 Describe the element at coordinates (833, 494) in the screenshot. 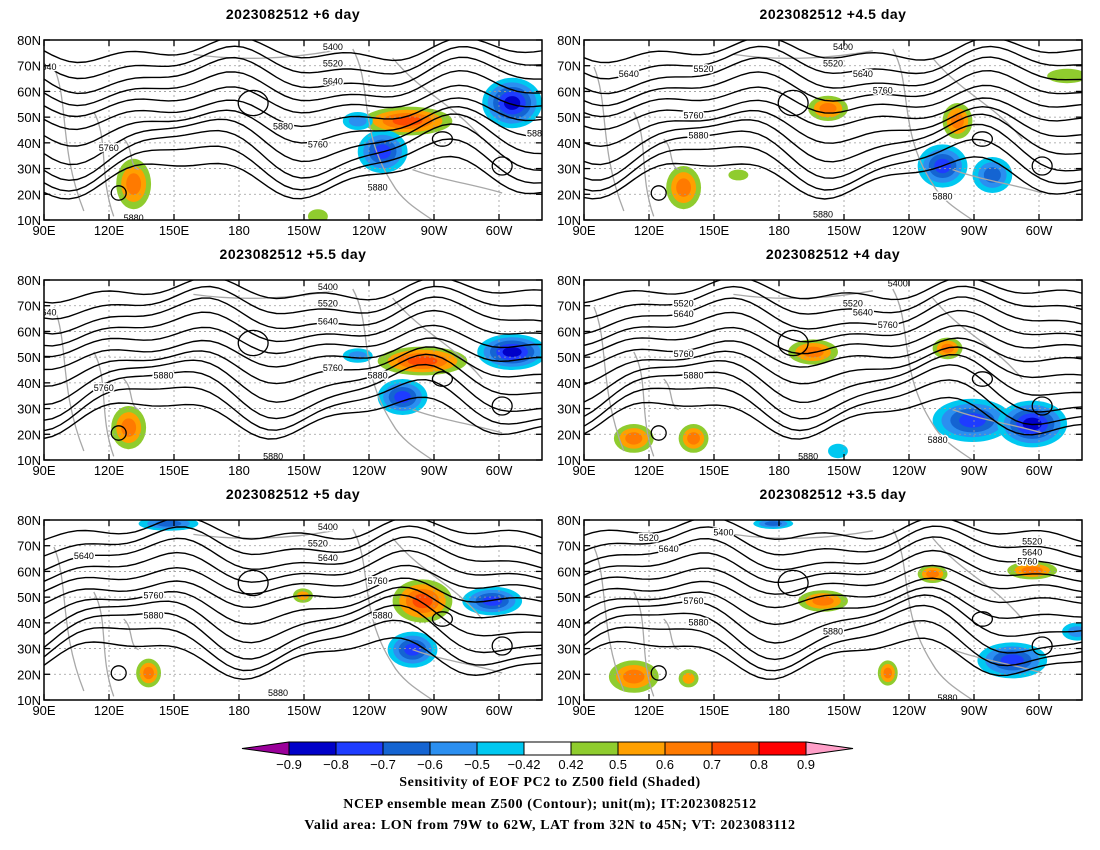

I see `panel-title: 2023082512 +3.5 day` at that location.